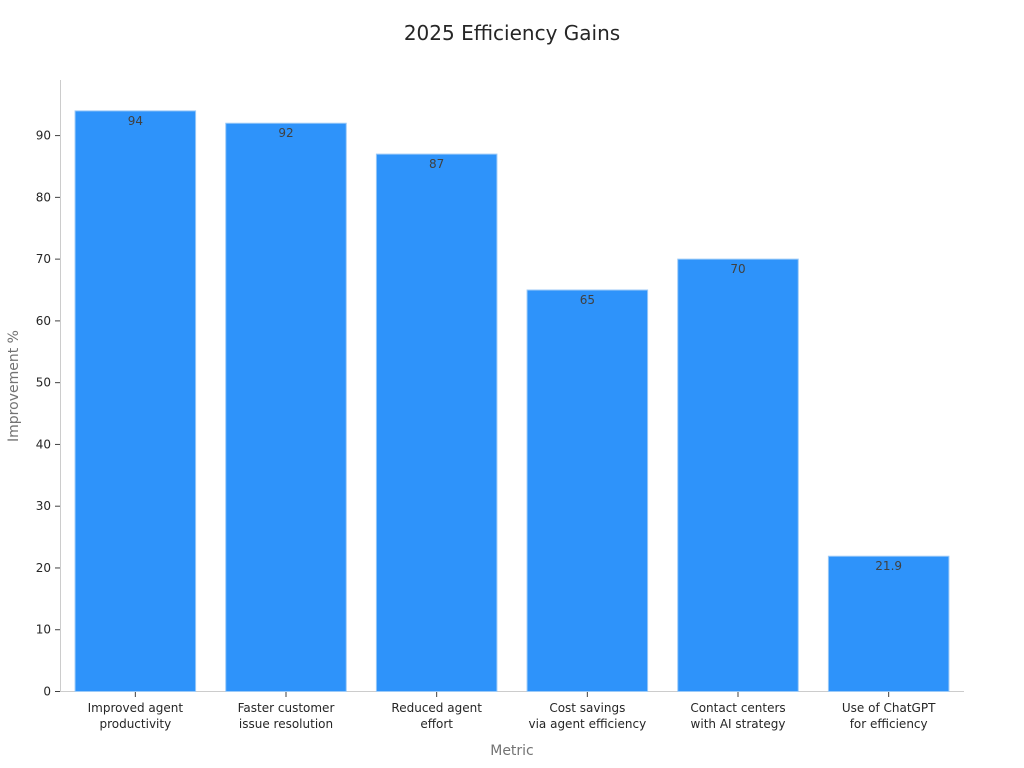  Describe the element at coordinates (436, 164) in the screenshot. I see `bar-value-label: 87` at that location.